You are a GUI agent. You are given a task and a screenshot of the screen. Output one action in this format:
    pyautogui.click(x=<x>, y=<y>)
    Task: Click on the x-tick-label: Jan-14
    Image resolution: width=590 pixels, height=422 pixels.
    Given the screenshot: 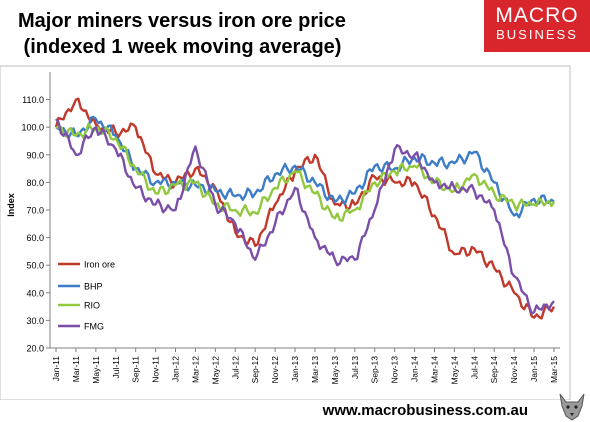 What is the action you would take?
    pyautogui.click(x=415, y=369)
    